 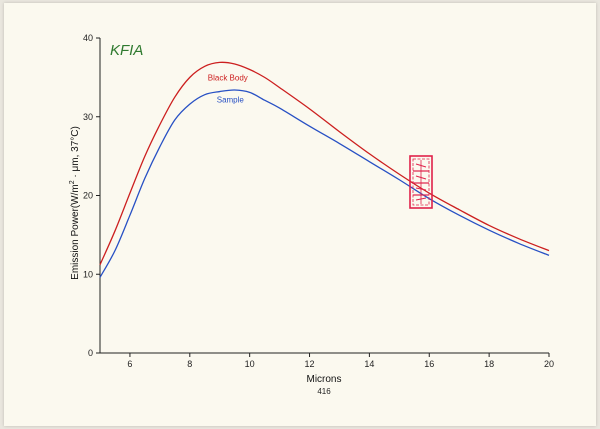 What do you see at coordinates (75, 203) in the screenshot?
I see `y-axis-title: Emission Power(W/m2 · μm, 37°C)` at bounding box center [75, 203].